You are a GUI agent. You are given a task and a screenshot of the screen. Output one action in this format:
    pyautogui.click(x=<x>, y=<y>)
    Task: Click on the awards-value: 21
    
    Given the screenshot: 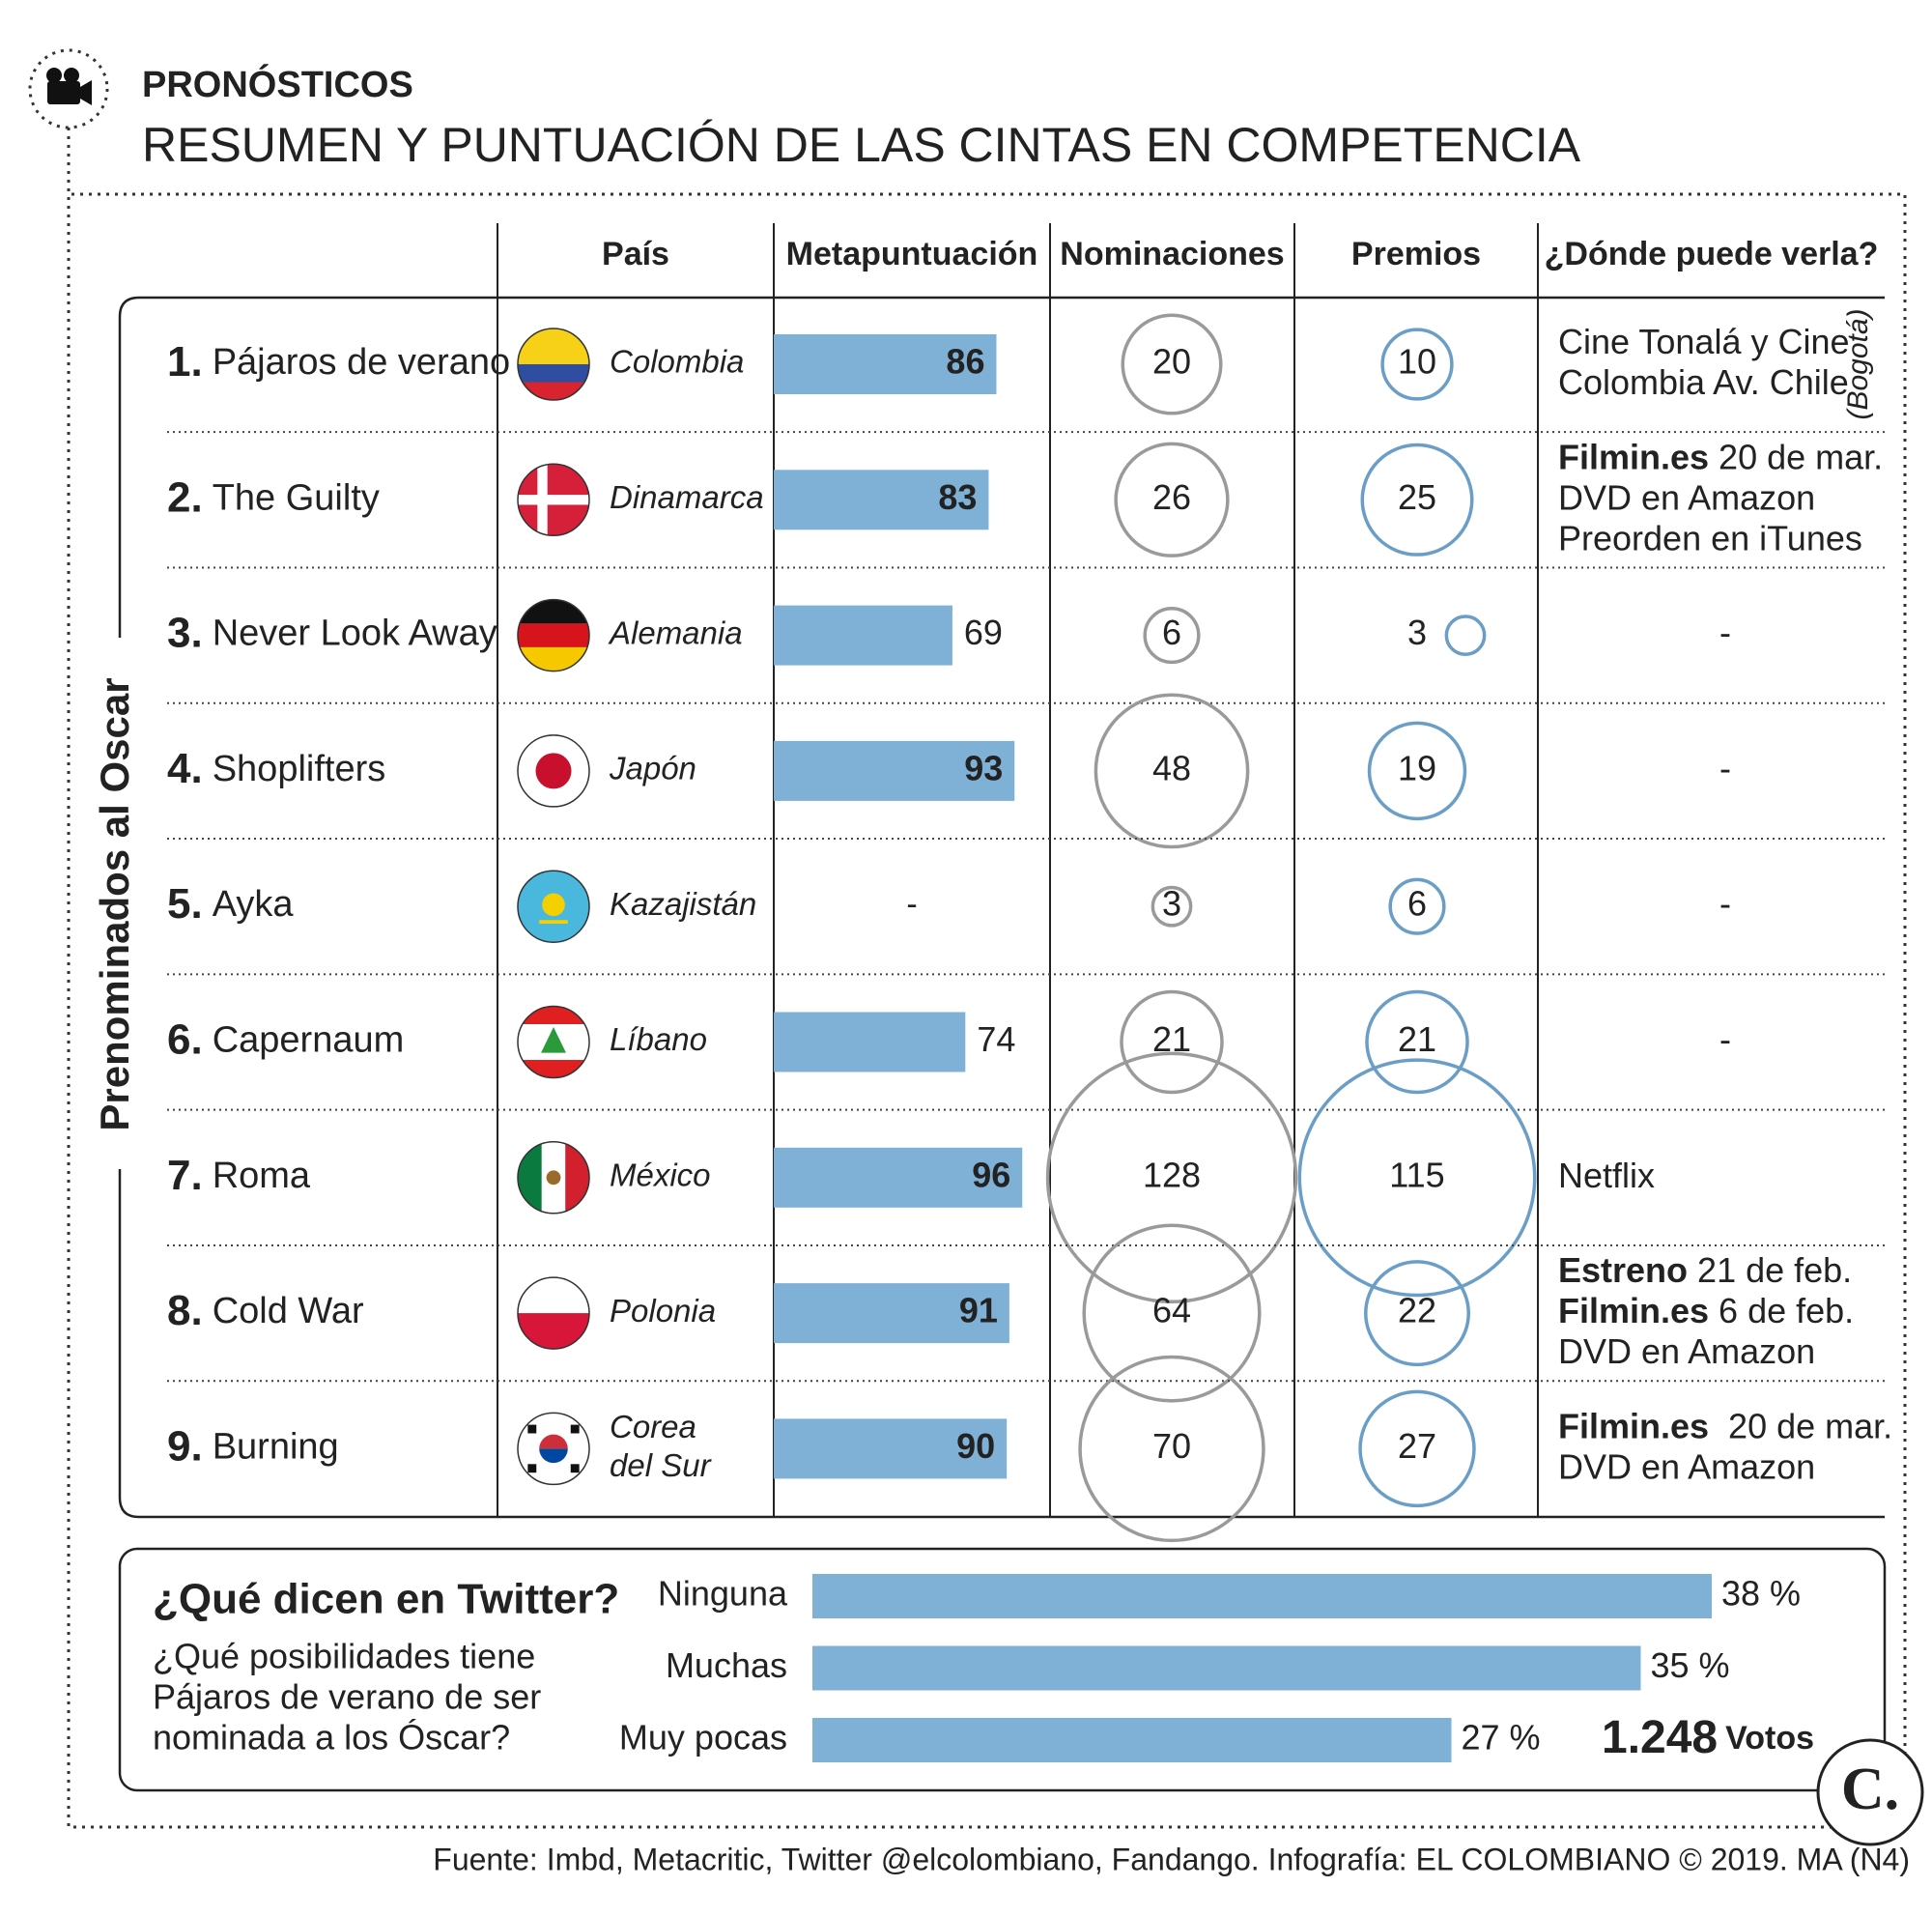 What is the action you would take?
    pyautogui.click(x=1417, y=1039)
    